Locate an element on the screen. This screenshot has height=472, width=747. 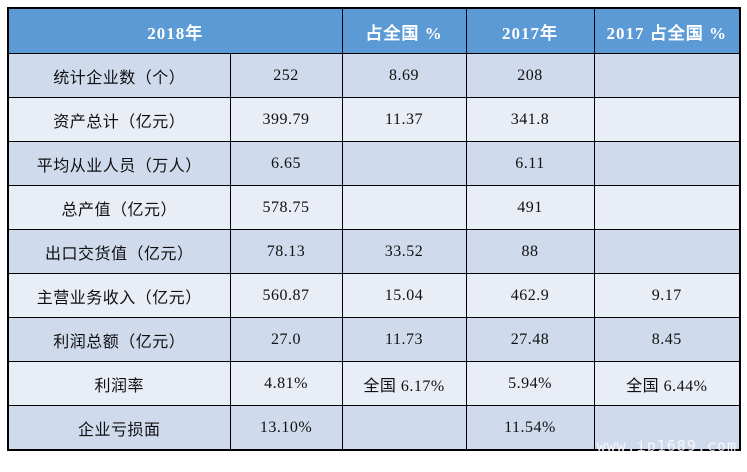
value-2018: 6.65 is located at coordinates (286, 163).